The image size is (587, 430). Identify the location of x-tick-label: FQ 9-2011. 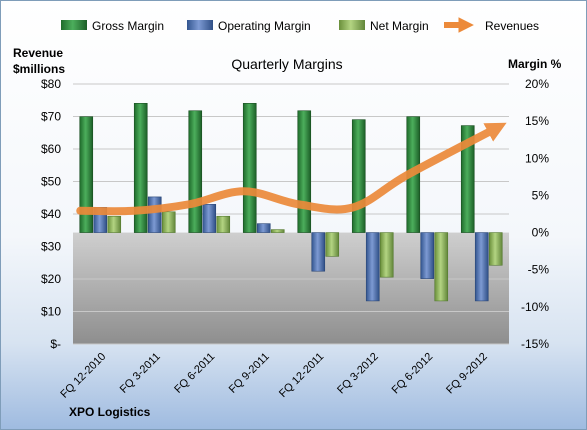
(249, 373).